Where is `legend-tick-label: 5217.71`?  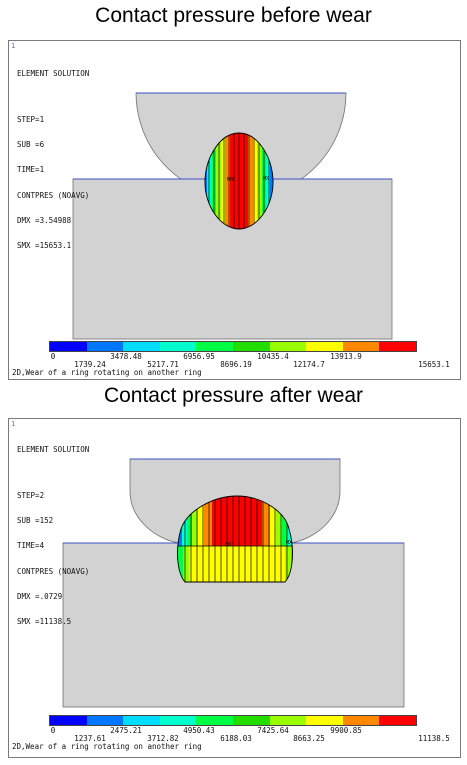 legend-tick-label: 5217.71 is located at coordinates (163, 364).